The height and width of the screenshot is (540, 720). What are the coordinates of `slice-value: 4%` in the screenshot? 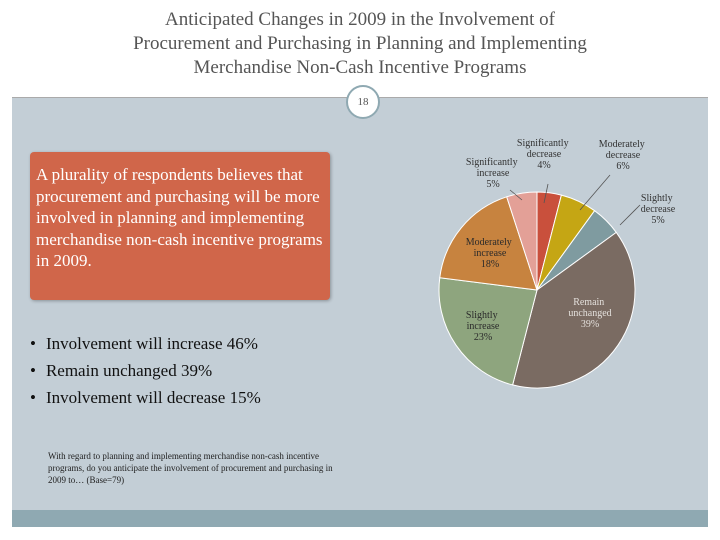 It's located at (543, 165).